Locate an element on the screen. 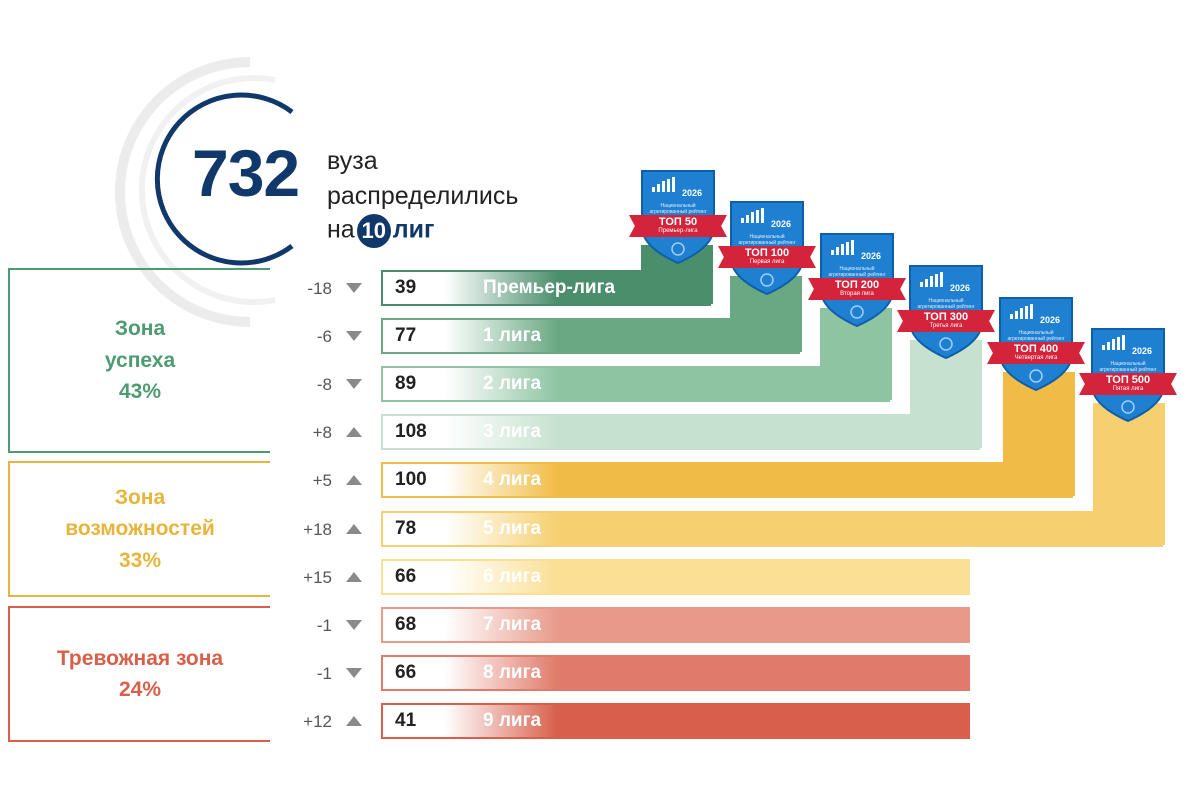 This screenshot has width=1200, height=799. league-count: 68 is located at coordinates (414, 624).